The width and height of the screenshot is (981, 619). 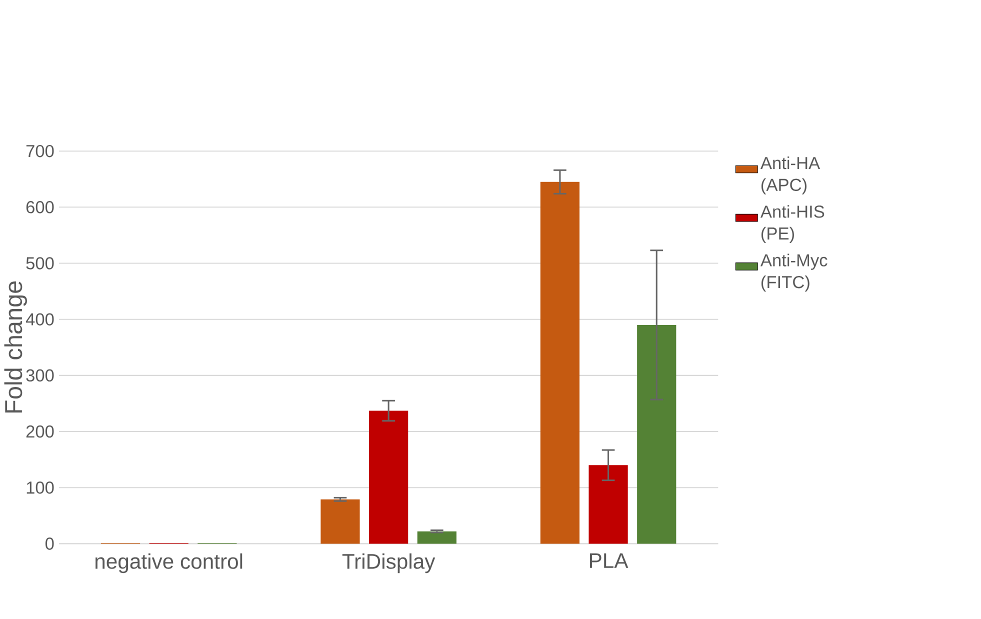 What do you see at coordinates (40, 151) in the screenshot?
I see `y-tick-label: 700` at bounding box center [40, 151].